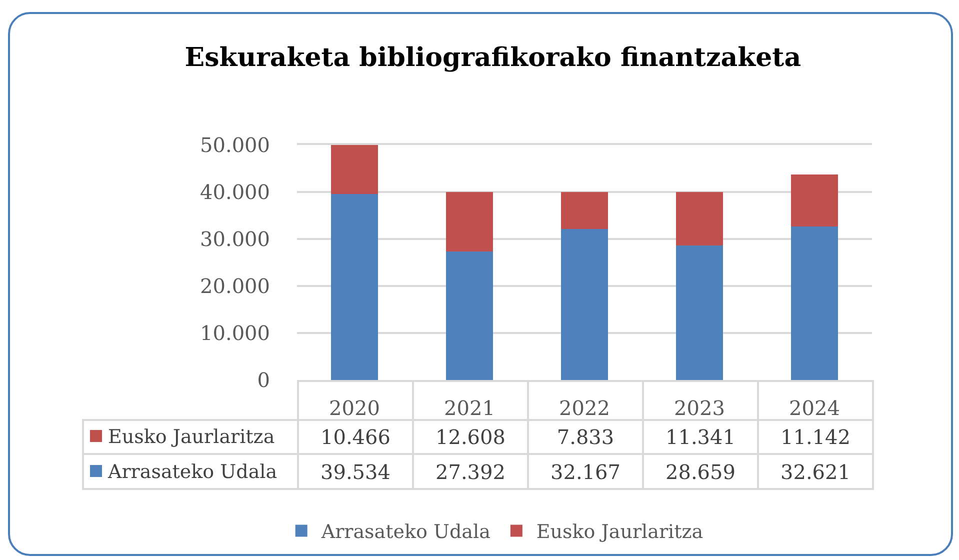  I want to click on data-label: 28.659, so click(700, 471).